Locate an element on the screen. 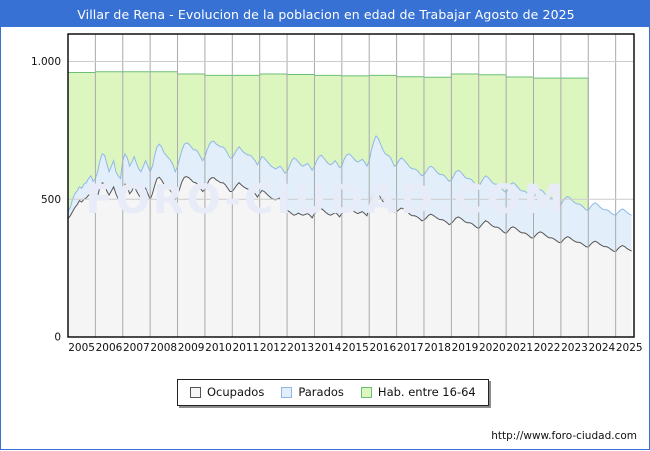  chart-legend: Ocupados Parados Hab. entre 16-64 is located at coordinates (333, 392).